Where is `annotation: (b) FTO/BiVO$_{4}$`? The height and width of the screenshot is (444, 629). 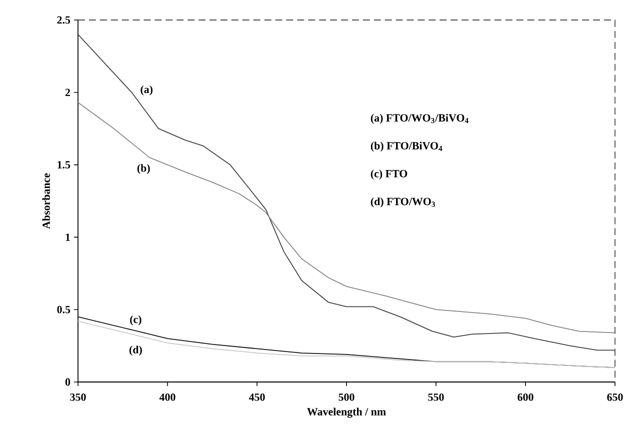 annotation: (b) FTO/BiVO$_{4}$ is located at coordinates (406, 147).